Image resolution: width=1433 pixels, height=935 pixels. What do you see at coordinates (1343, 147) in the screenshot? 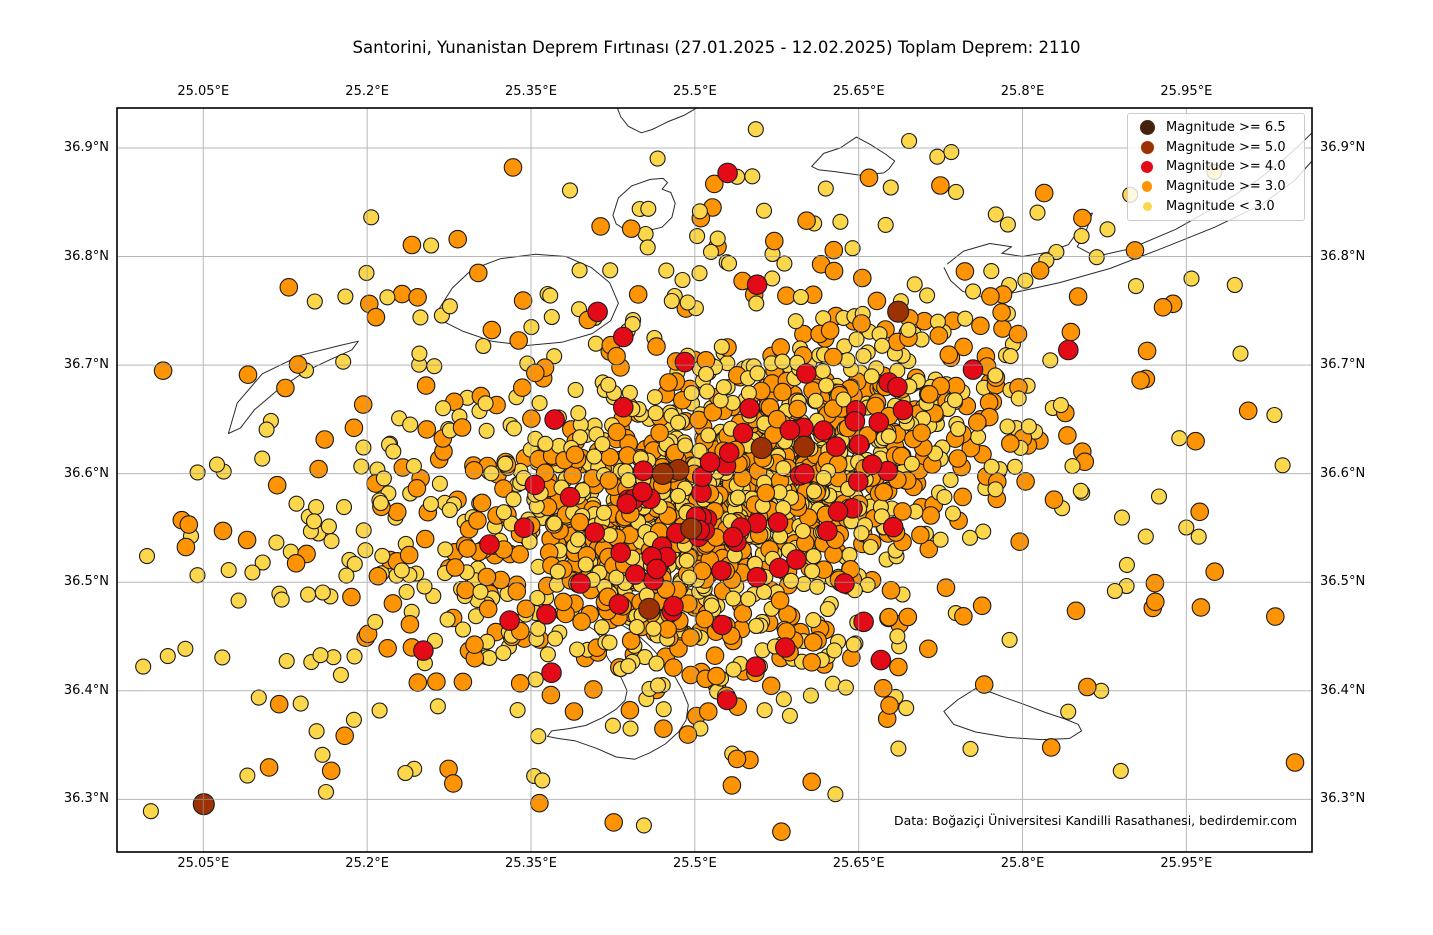
I see `y-tick-label-right: 36.9°N` at bounding box center [1343, 147].